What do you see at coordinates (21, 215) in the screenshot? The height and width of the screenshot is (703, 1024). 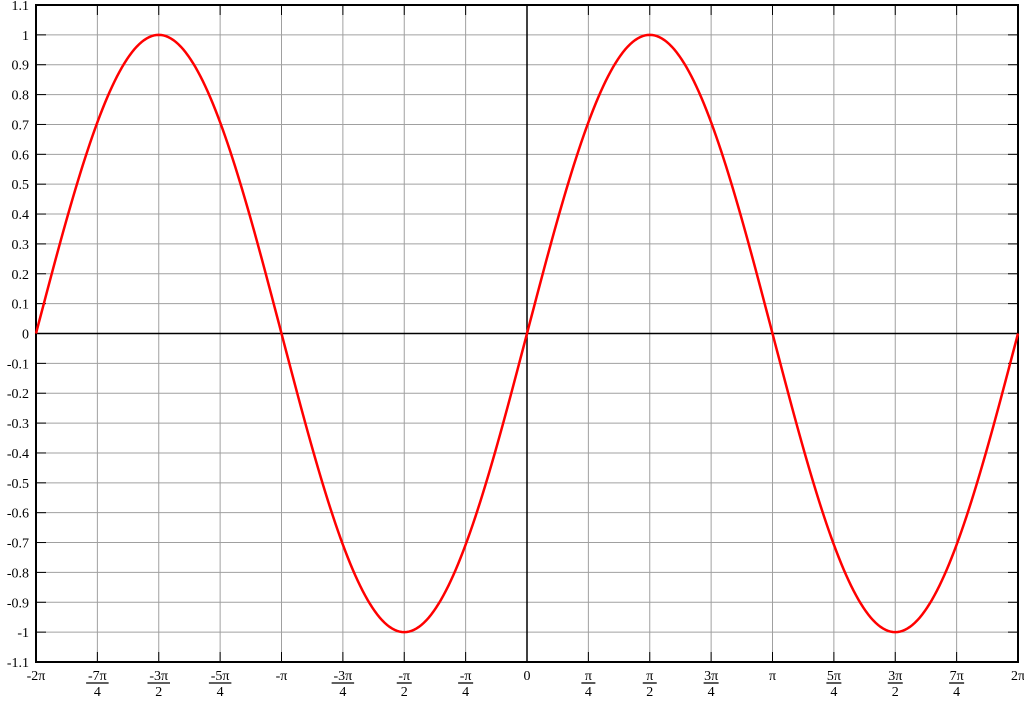 I see `y-tick-label: 0.4` at bounding box center [21, 215].